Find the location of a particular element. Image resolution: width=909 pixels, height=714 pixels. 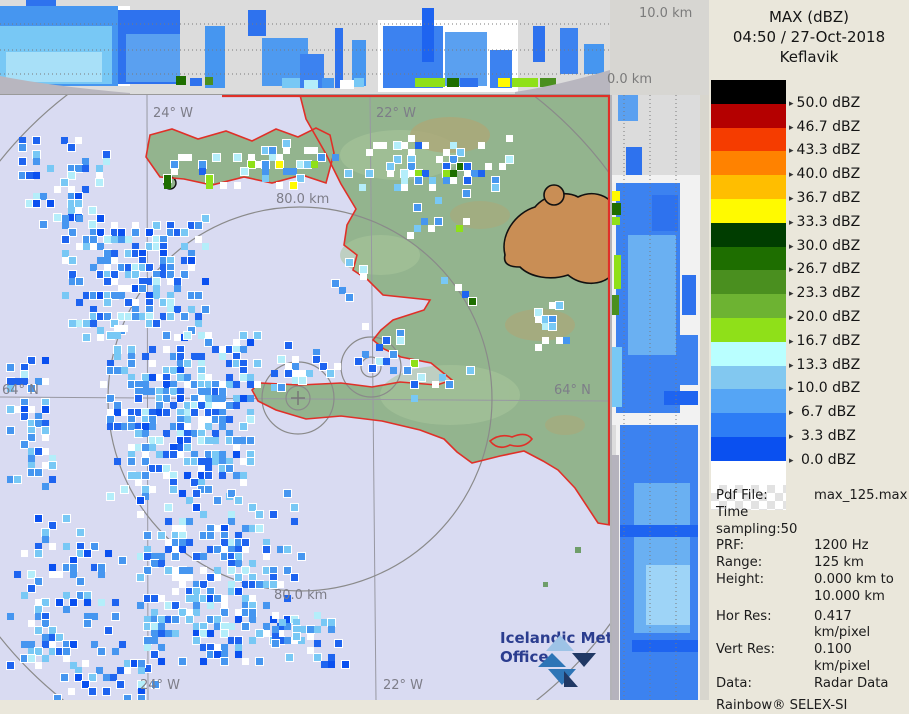

scale-label: ▸ 33.3 dBZ is located at coordinates (825, 221).